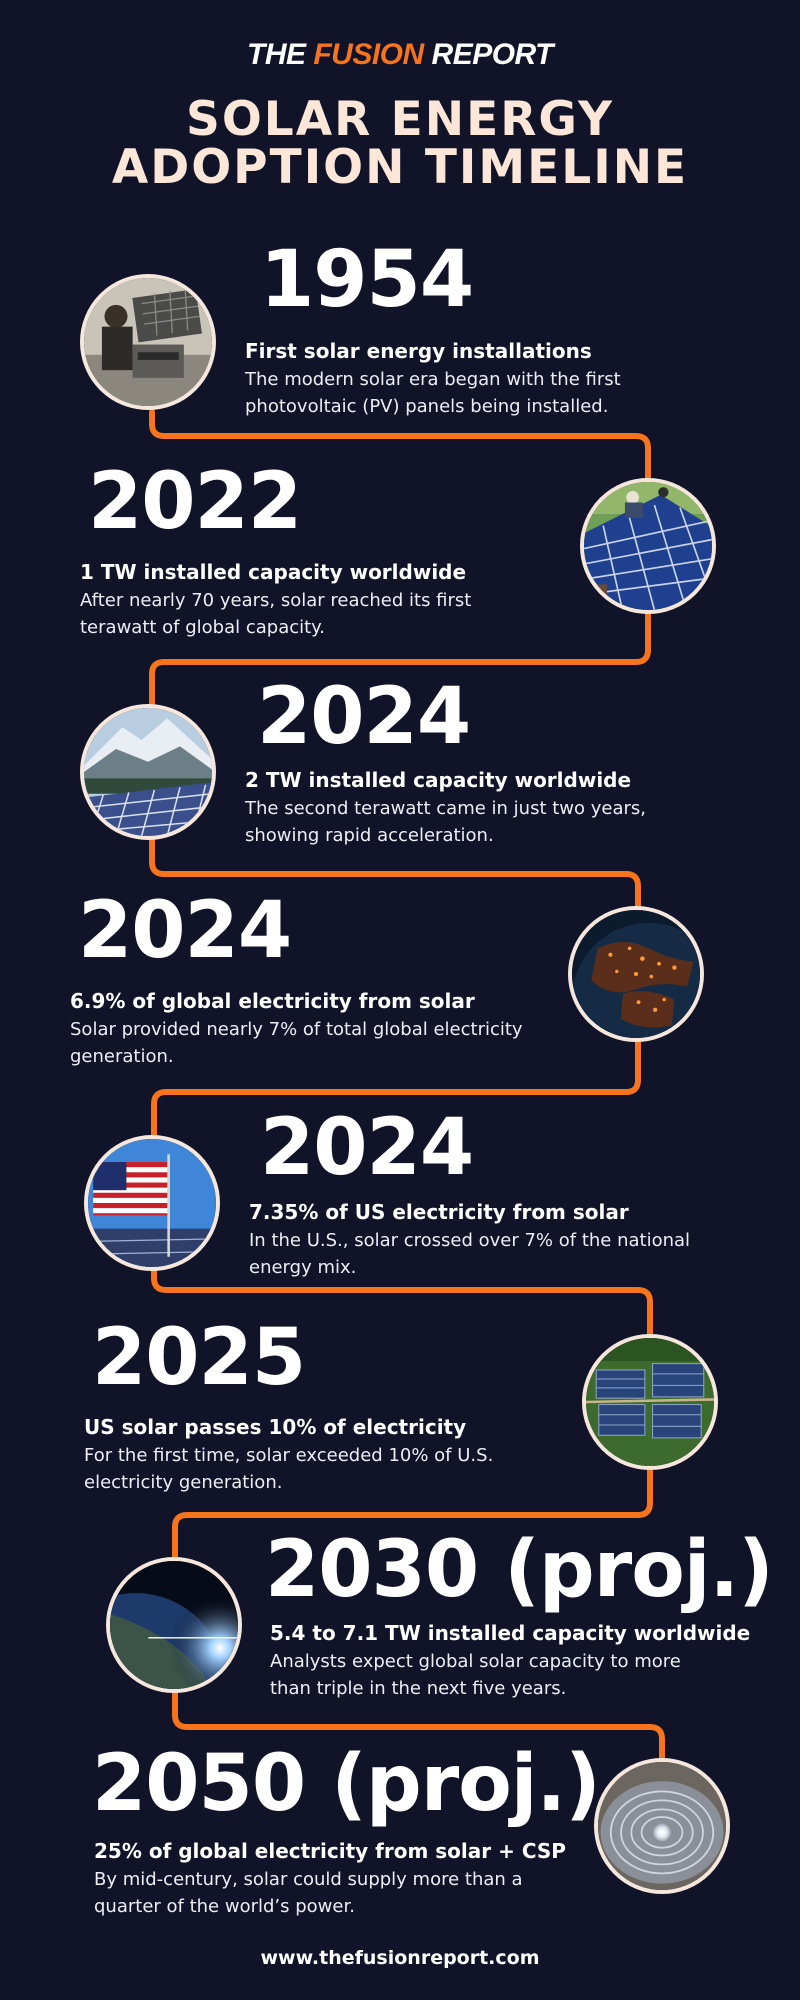 The height and width of the screenshot is (2000, 800). What do you see at coordinates (400, 167) in the screenshot?
I see `title-line-2: ADOPTION TIMELINE` at bounding box center [400, 167].